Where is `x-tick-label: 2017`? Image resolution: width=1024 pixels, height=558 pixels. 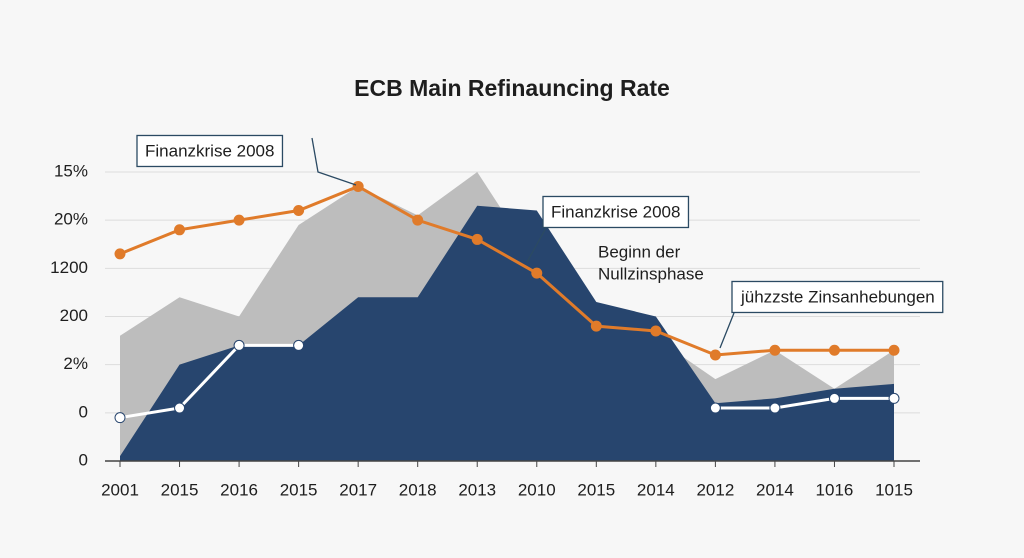
x-tick-label: 2017 is located at coordinates (358, 489).